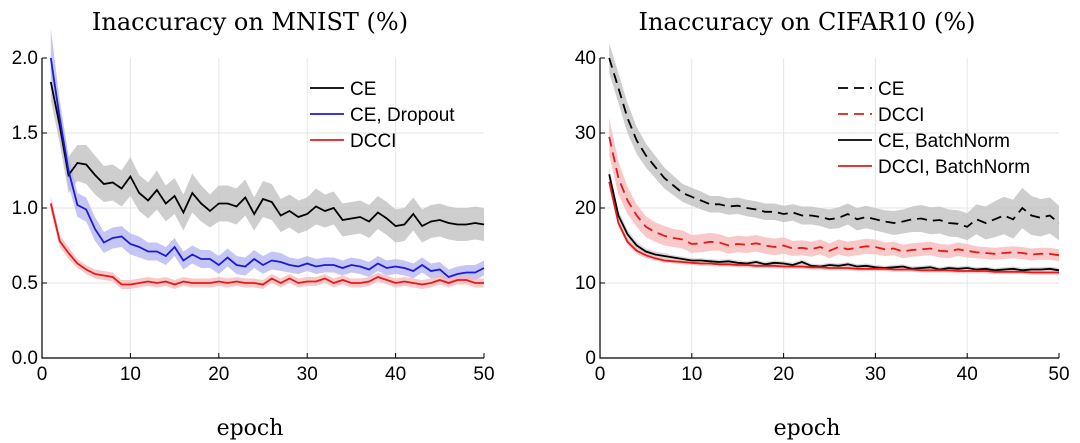 The image size is (1080, 443). I want to click on legend-label: DCCI, BatchNorm, so click(954, 167).